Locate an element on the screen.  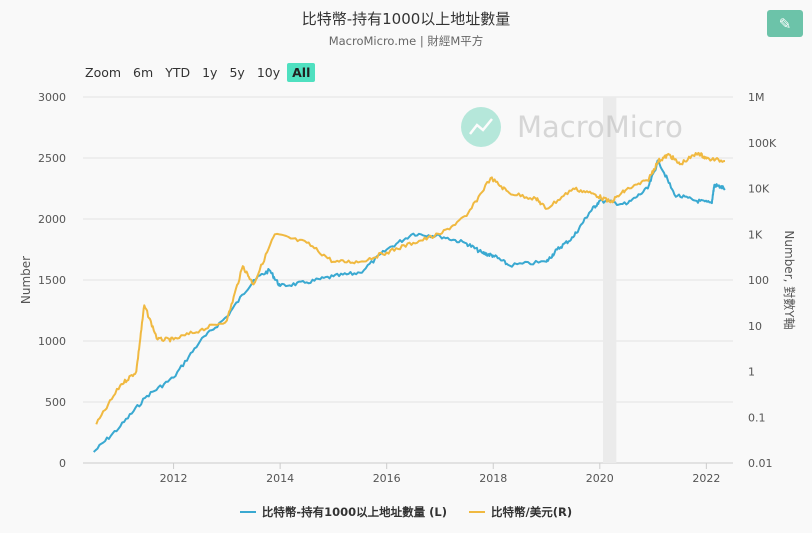
legend-item-addresses: 比特幣-持有1000以上地址數量 (L) is located at coordinates (343, 512).